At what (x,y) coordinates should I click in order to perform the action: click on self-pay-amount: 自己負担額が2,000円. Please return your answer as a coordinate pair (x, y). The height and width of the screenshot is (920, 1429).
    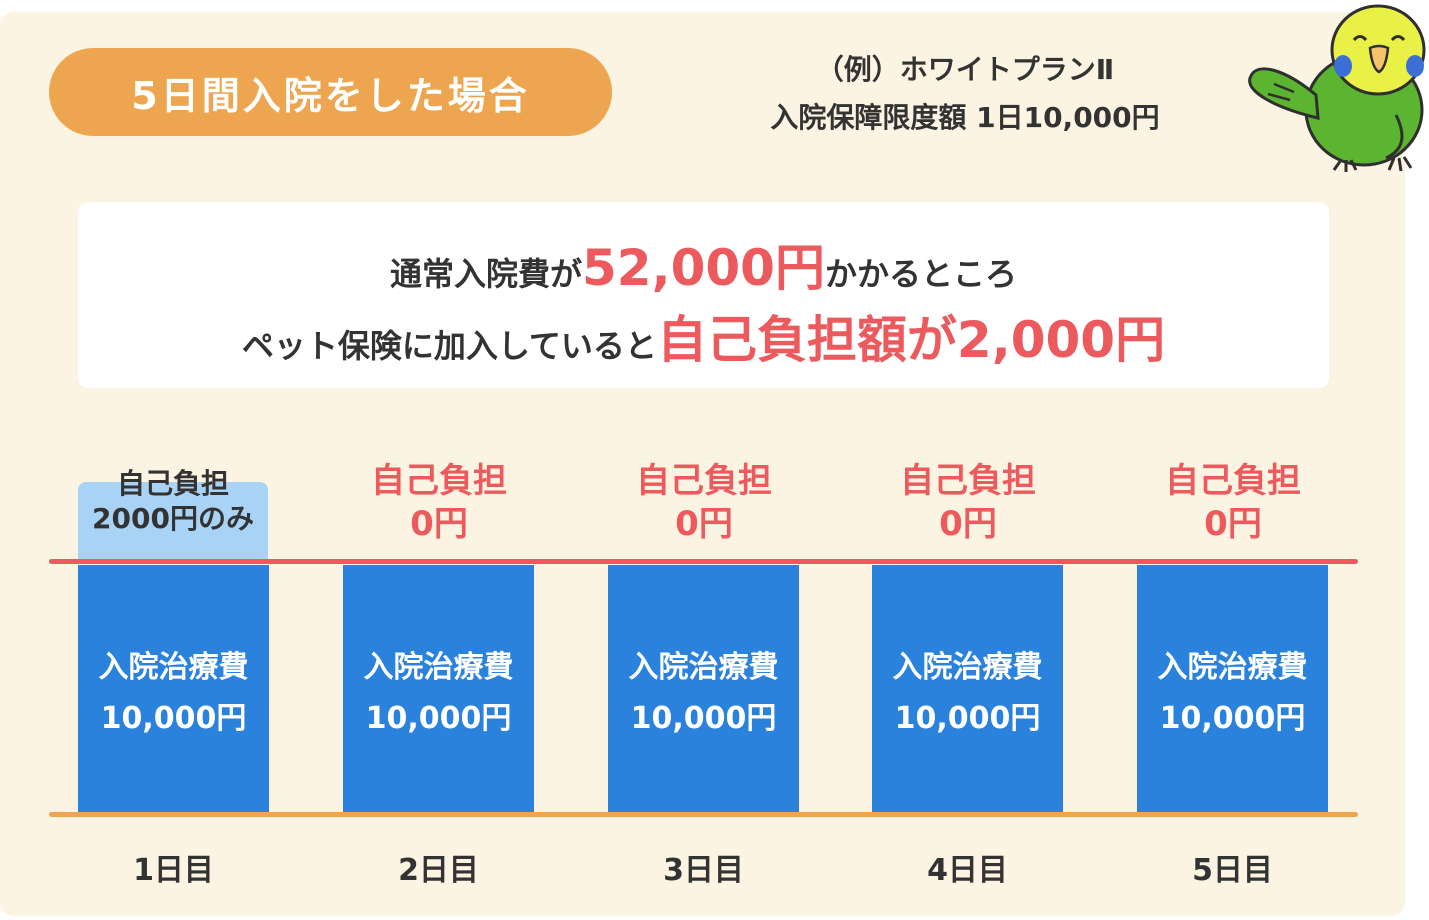
    Looking at the image, I should click on (911, 340).